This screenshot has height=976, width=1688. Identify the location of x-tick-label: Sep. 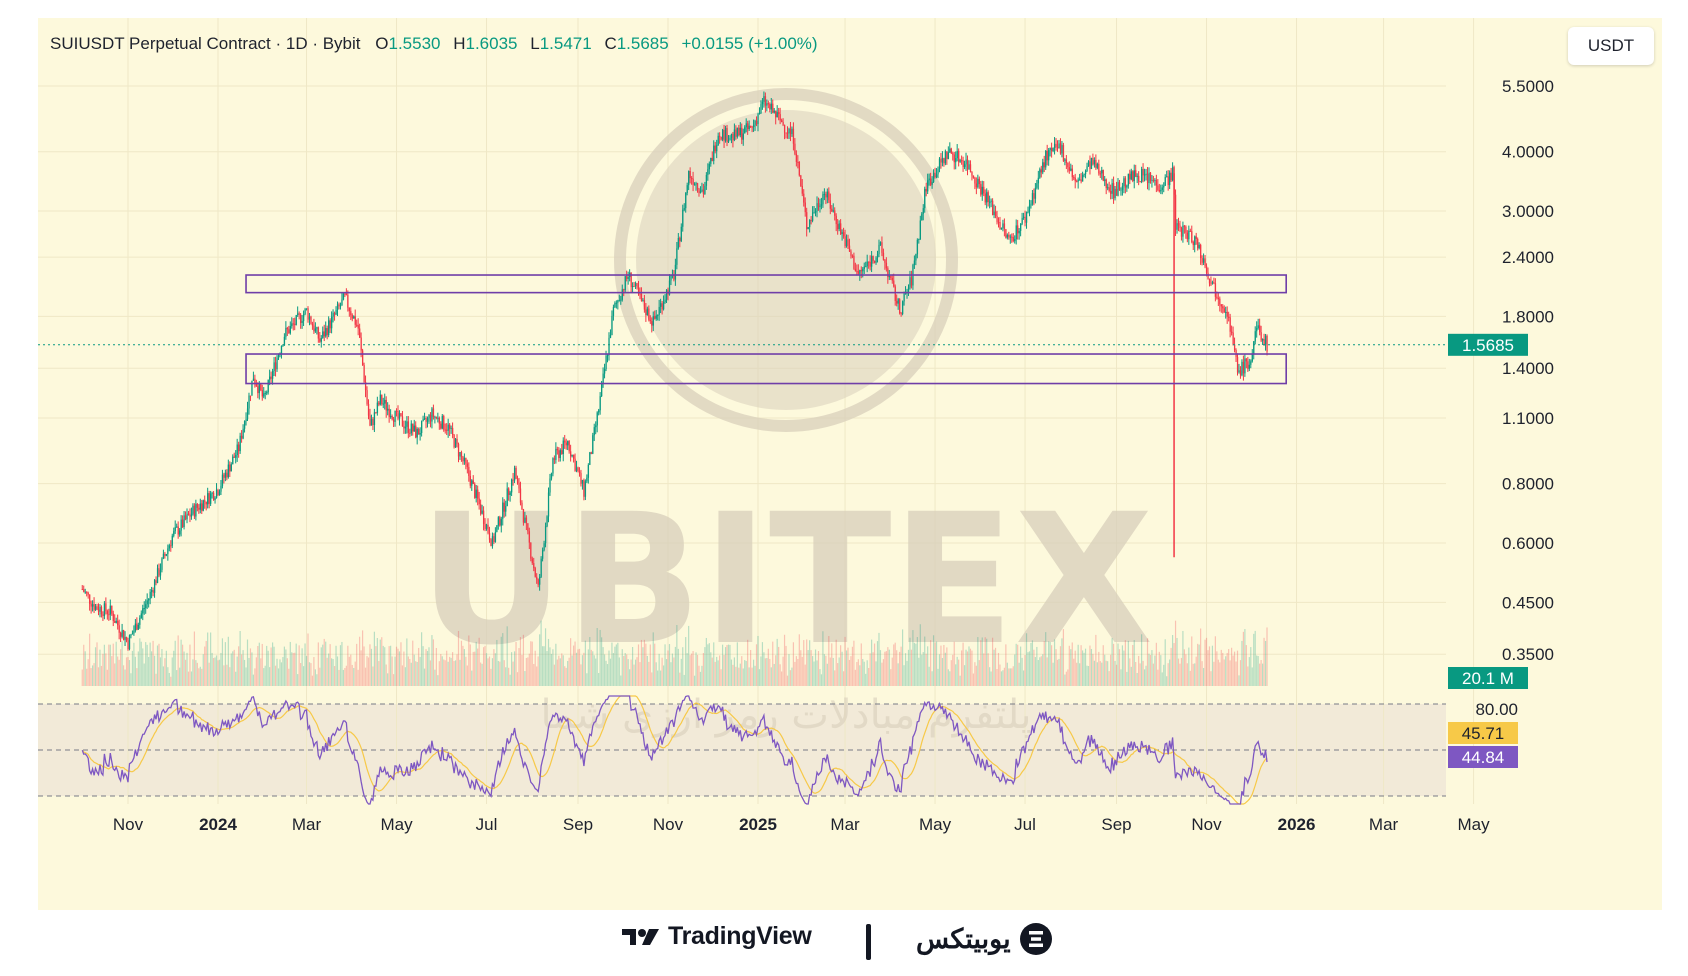
(1116, 824).